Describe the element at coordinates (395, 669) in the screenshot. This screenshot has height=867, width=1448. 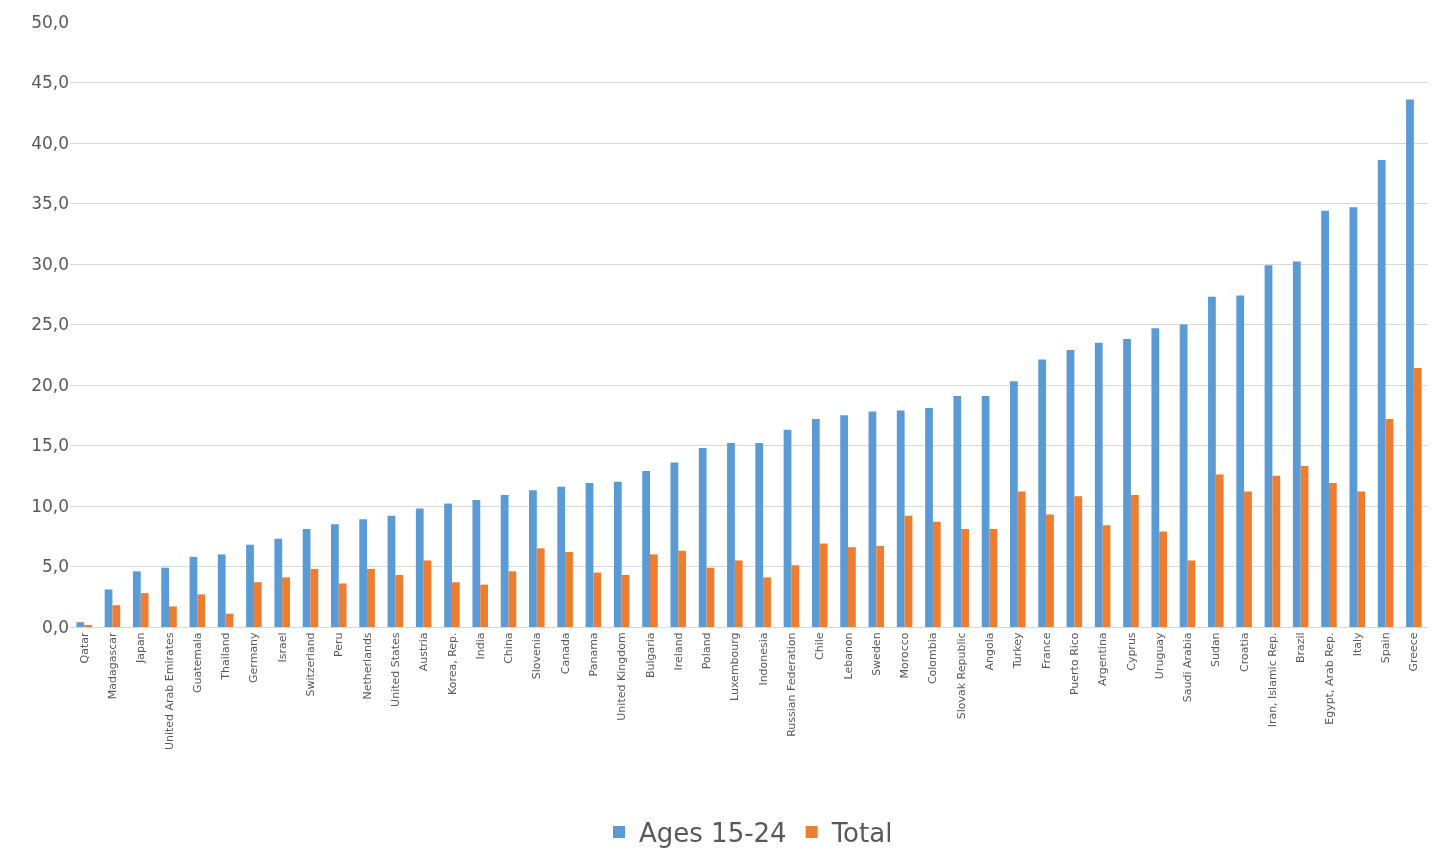
I see `x-tick-label: United States` at that location.